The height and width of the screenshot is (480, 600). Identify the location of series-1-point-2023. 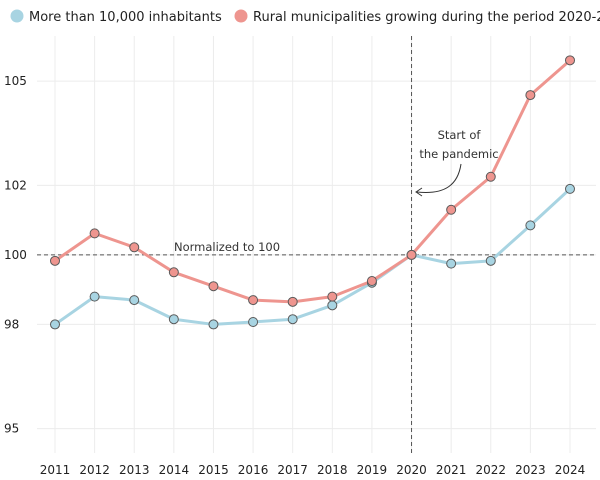
(530, 225).